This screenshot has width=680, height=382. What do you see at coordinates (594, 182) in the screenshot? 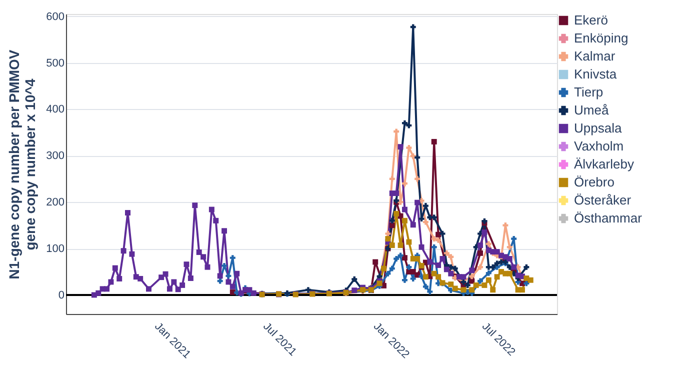
I see `legend-label: Örebro` at bounding box center [594, 182].